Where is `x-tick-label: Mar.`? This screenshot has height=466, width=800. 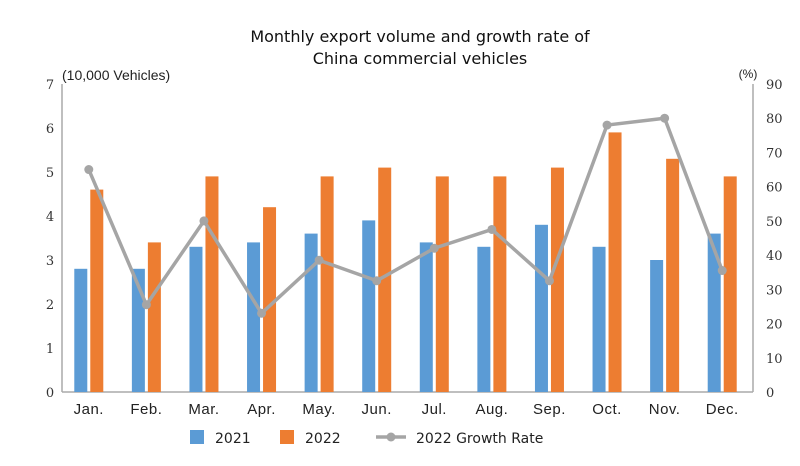 x-tick-label: Mar. is located at coordinates (203, 409).